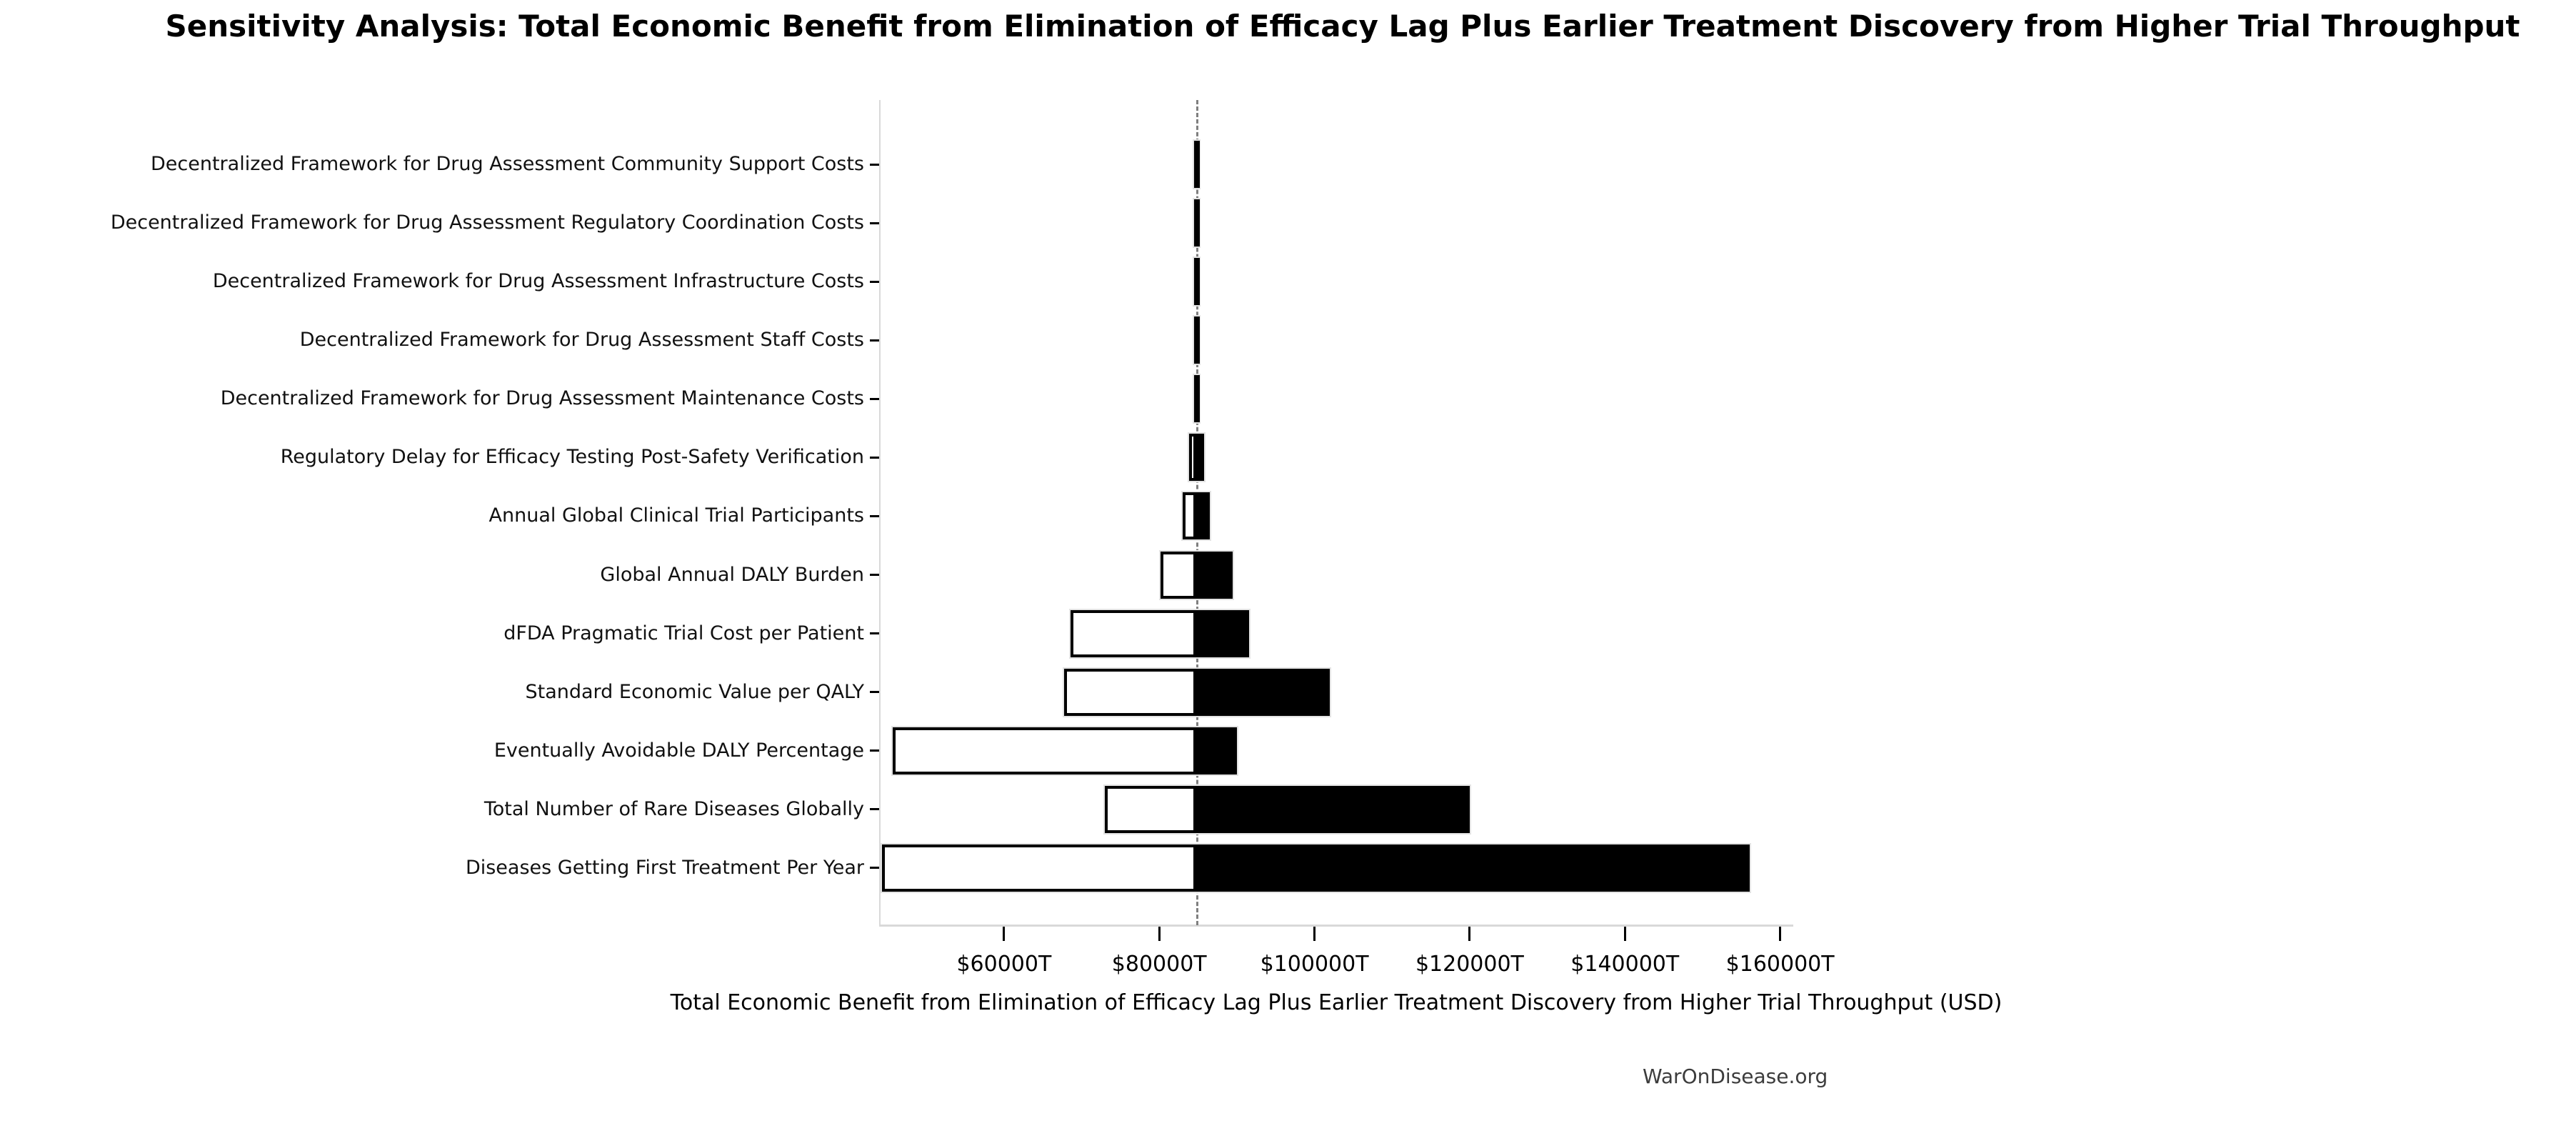 The image size is (2576, 1121). What do you see at coordinates (1004, 964) in the screenshot?
I see `x-axis-tick-label: $60000T` at bounding box center [1004, 964].